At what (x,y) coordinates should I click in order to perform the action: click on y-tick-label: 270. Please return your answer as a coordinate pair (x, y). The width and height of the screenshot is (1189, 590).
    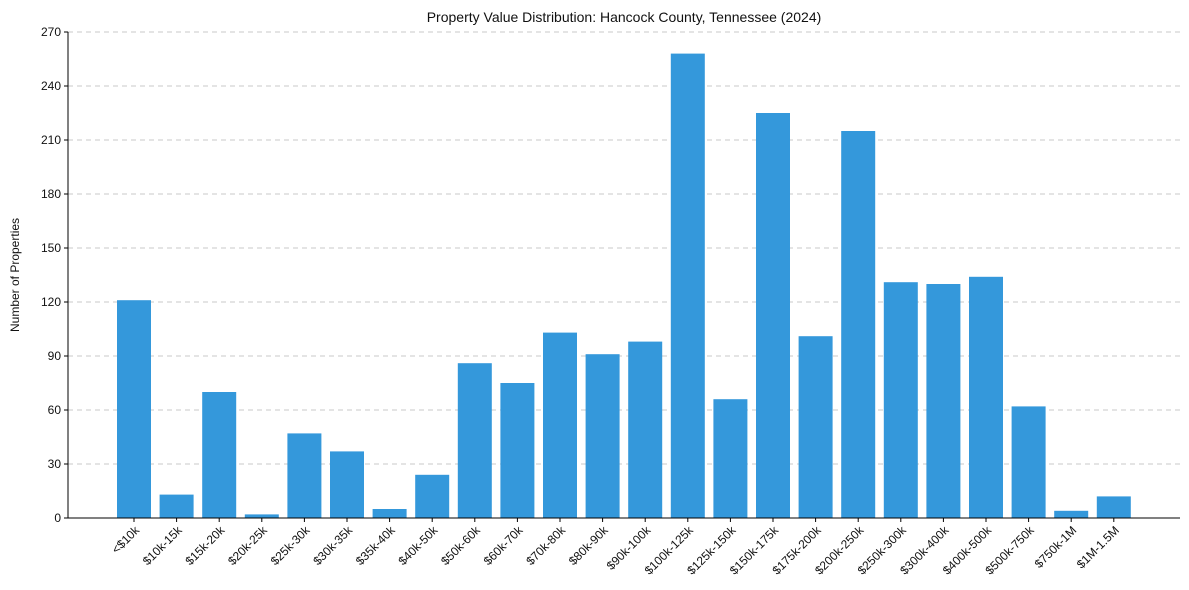
    Looking at the image, I should click on (51, 32).